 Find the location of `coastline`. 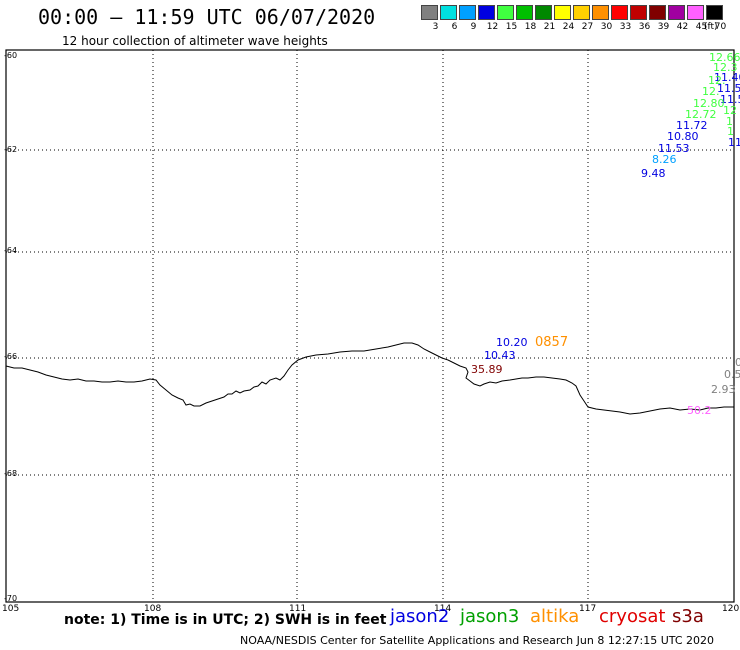

coastline is located at coordinates (369, 378).